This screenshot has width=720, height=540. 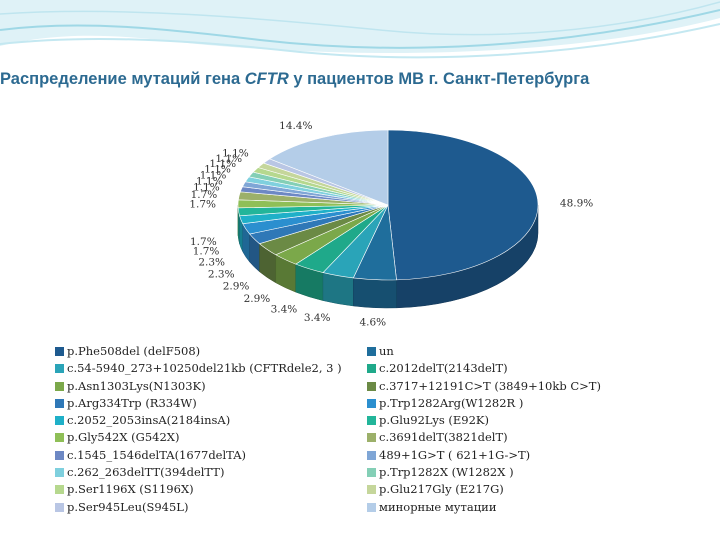 What do you see at coordinates (136, 385) in the screenshot?
I see `legend-label: p.Asn1303Lys(N1303K)` at bounding box center [136, 385].